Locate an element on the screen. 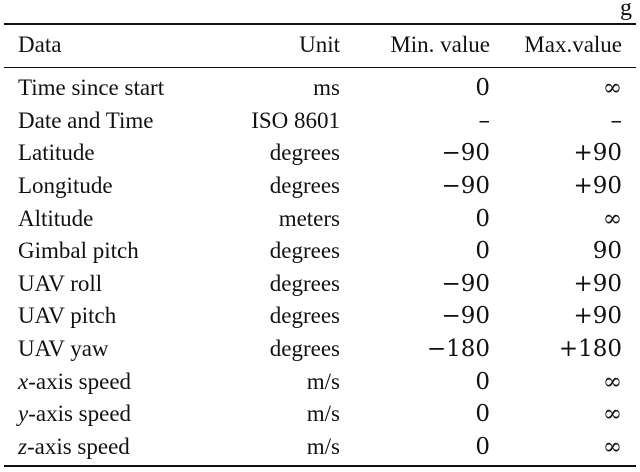 This screenshot has width=640, height=472. table-row: Altitude meters 0 ∞ is located at coordinates (320, 218).